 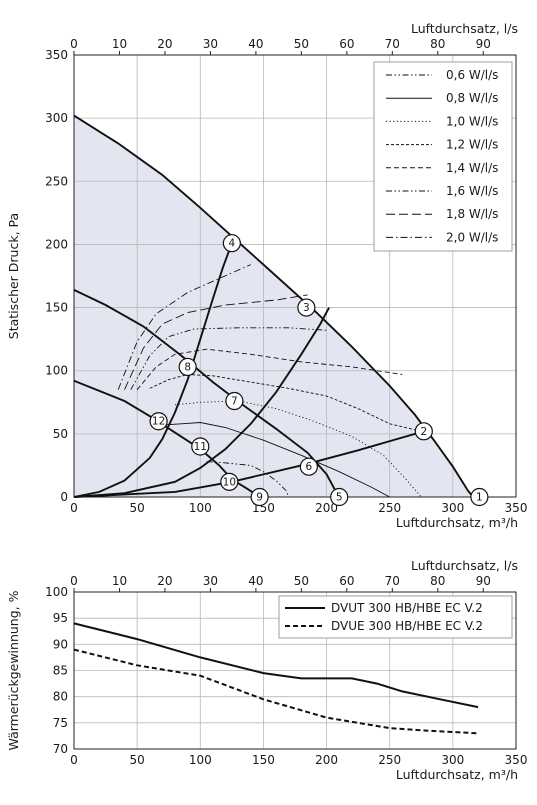 I want to click on operating-point-label: 1, so click(x=479, y=498).